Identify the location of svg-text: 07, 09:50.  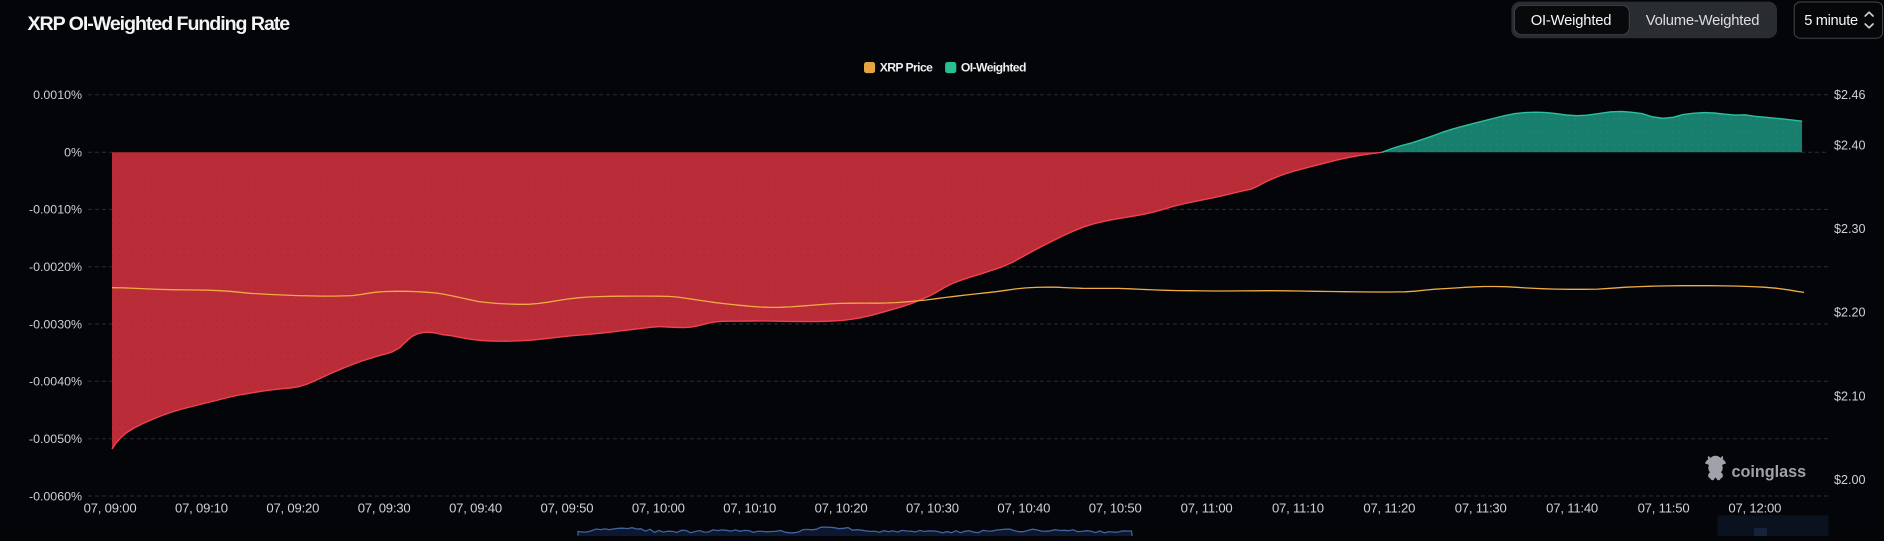
(566, 507).